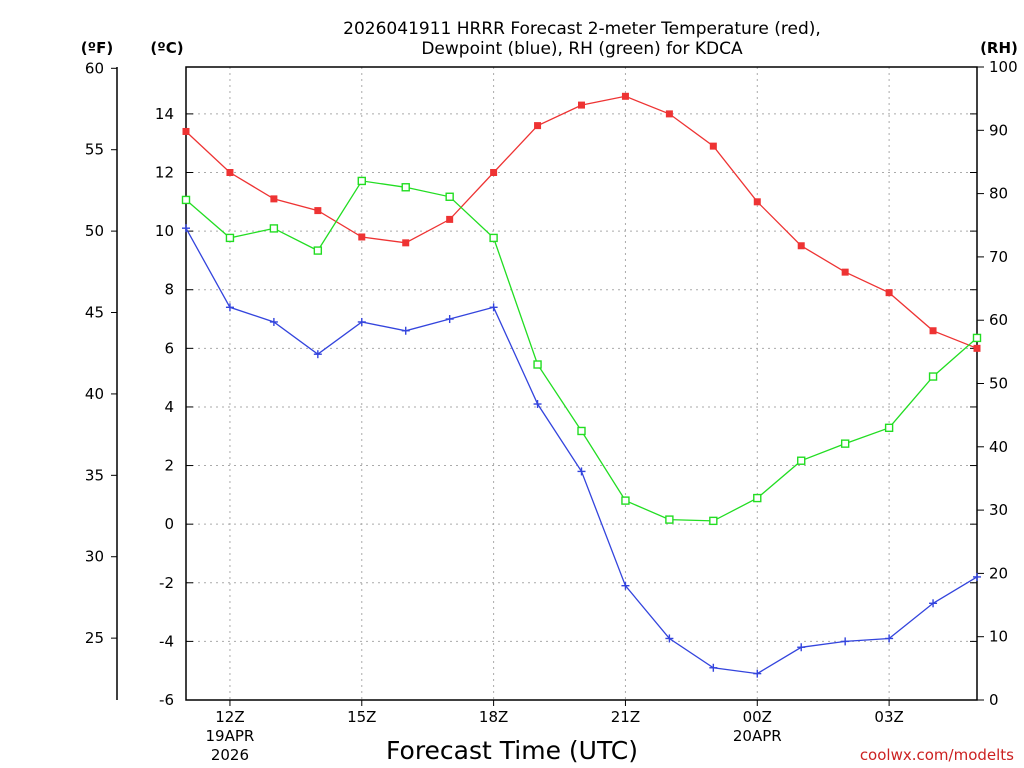  Describe the element at coordinates (169, 290) in the screenshot. I see `celsius-tick-label-8: 8` at that location.